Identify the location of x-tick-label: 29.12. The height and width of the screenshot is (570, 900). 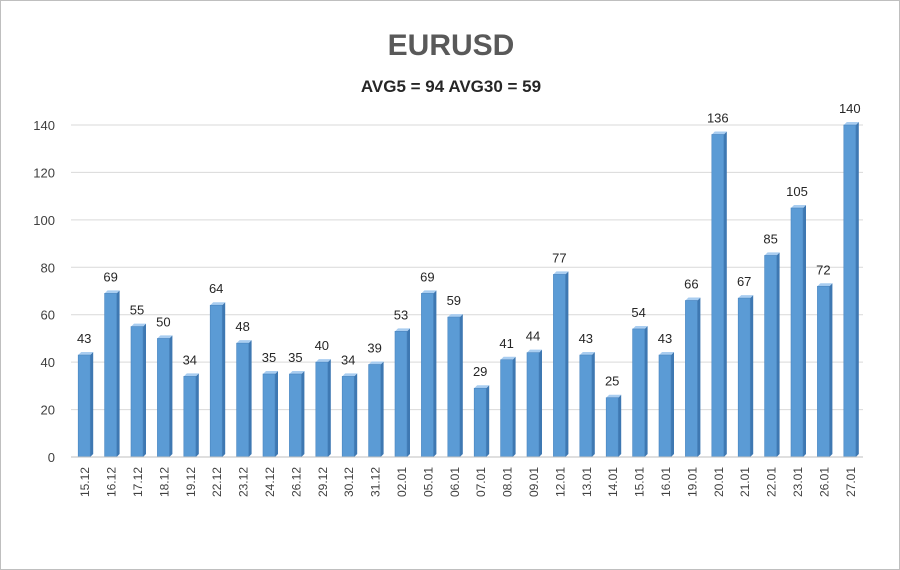
(323, 482).